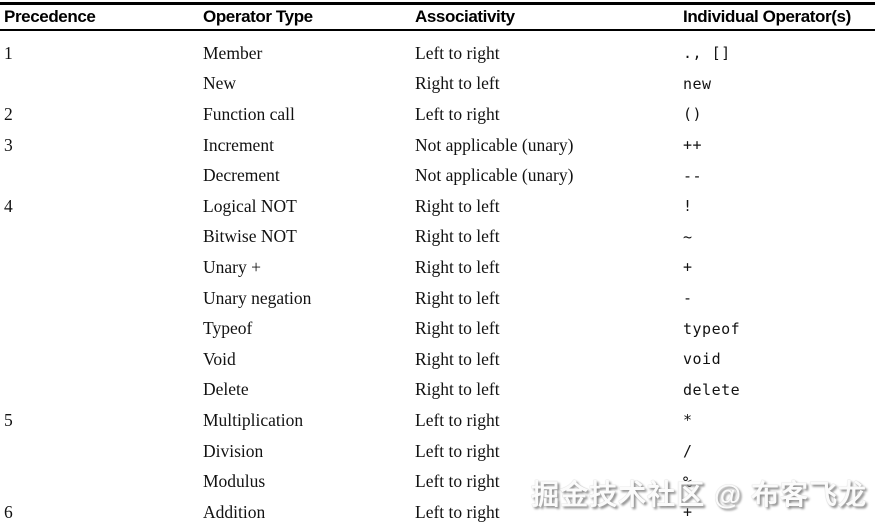 This screenshot has width=875, height=528. I want to click on table-row: Unary + Right to left +, so click(439, 267).